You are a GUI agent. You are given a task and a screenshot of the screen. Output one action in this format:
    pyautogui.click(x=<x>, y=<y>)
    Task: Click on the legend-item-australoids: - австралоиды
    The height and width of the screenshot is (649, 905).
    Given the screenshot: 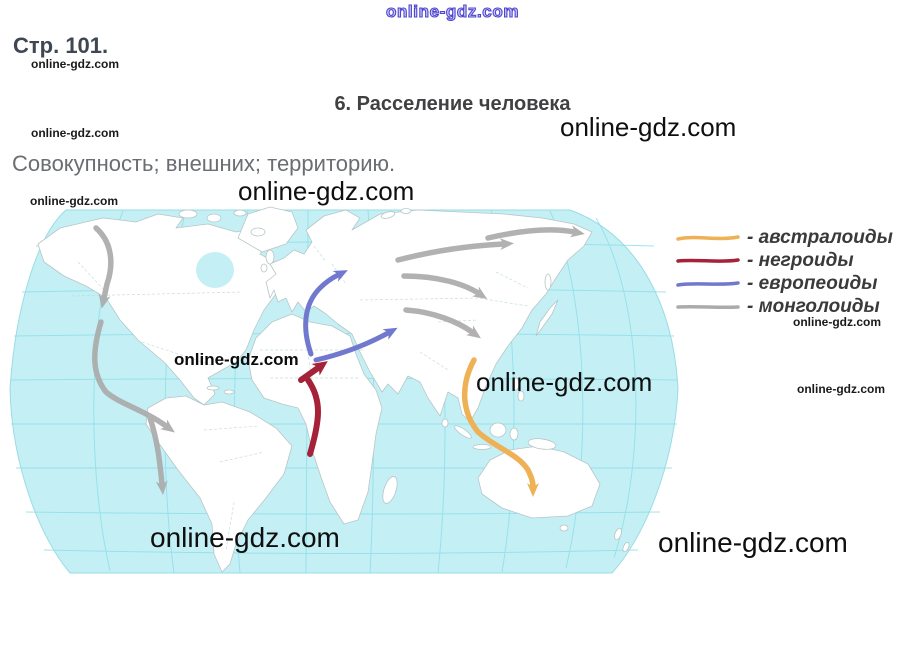 What is the action you would take?
    pyautogui.click(x=784, y=237)
    